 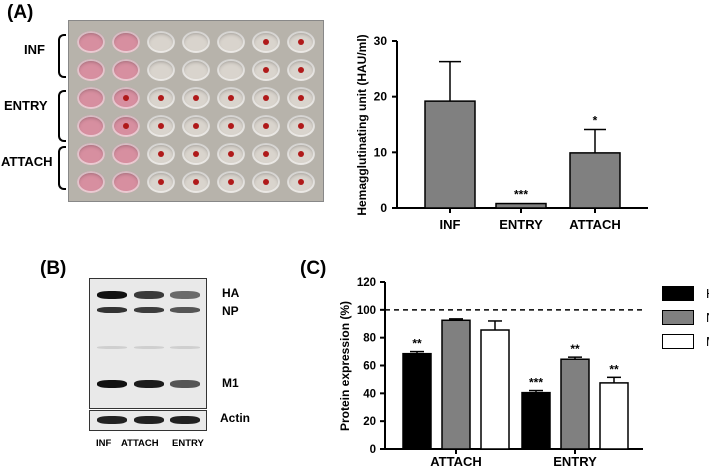 I want to click on chart-a-bar, so click(x=595, y=180).